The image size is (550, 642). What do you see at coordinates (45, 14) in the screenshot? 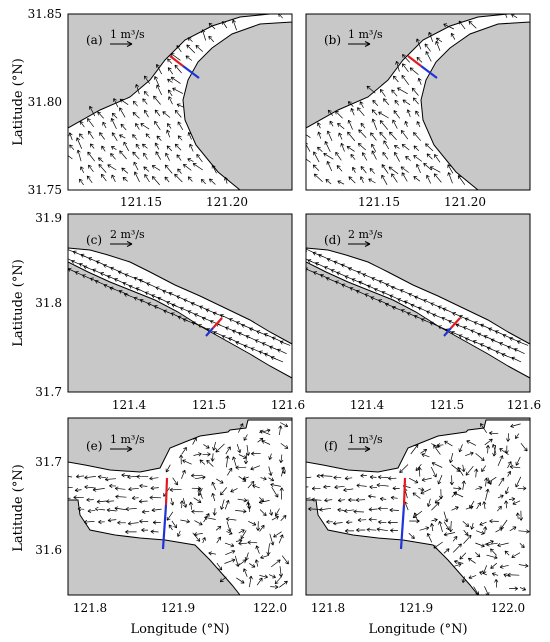
I see `y-tick-label: 31.85` at bounding box center [45, 14].